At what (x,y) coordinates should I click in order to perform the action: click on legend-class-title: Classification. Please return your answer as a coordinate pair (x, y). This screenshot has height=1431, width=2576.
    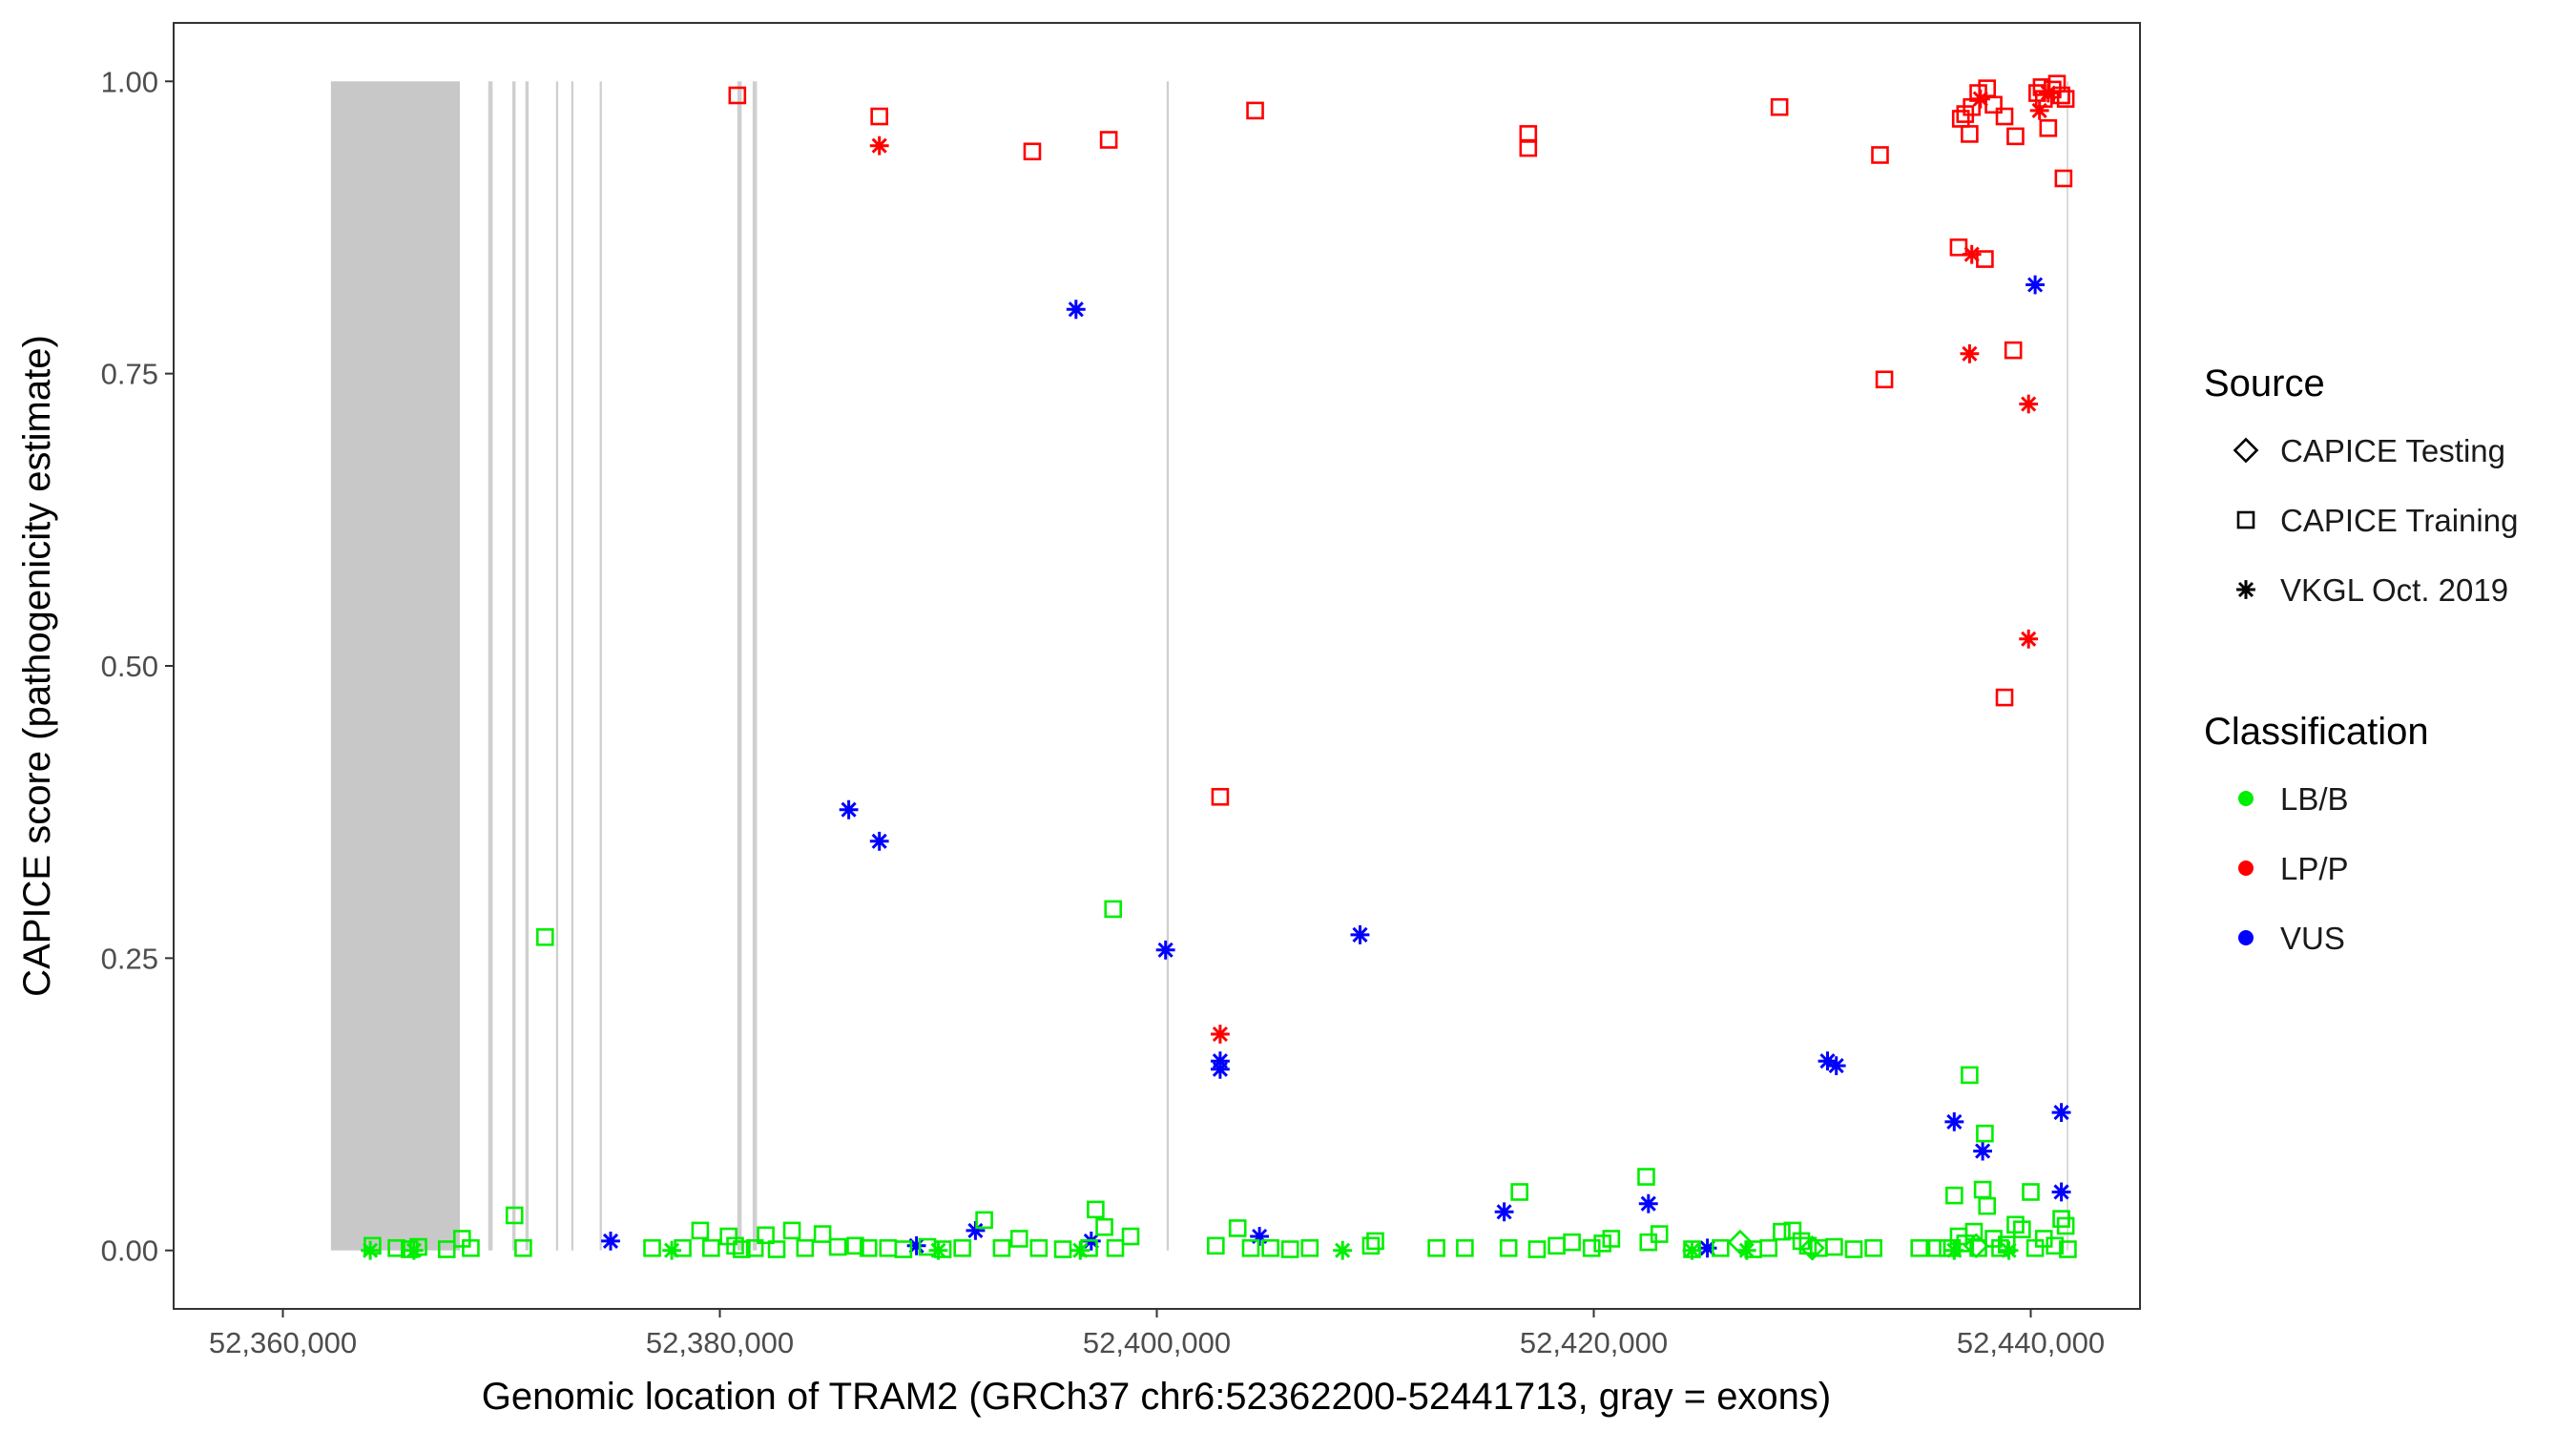
    Looking at the image, I should click on (2316, 732).